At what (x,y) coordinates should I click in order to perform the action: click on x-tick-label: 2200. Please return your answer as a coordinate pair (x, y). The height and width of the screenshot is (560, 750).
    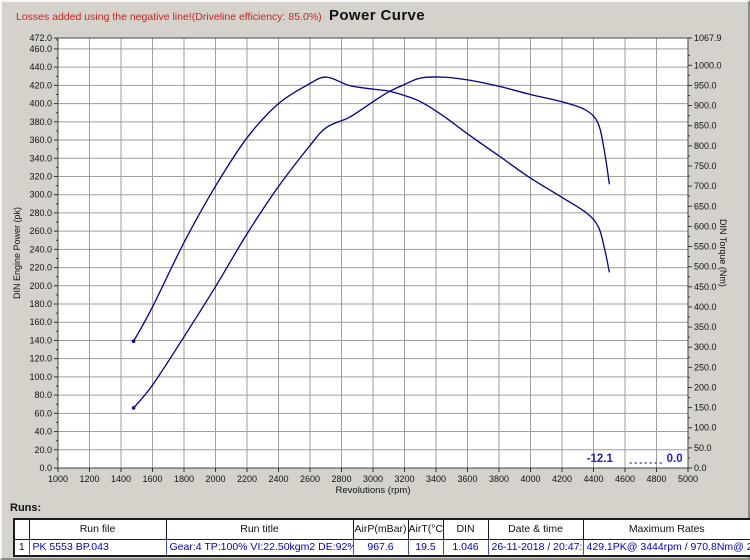
    Looking at the image, I should click on (247, 479).